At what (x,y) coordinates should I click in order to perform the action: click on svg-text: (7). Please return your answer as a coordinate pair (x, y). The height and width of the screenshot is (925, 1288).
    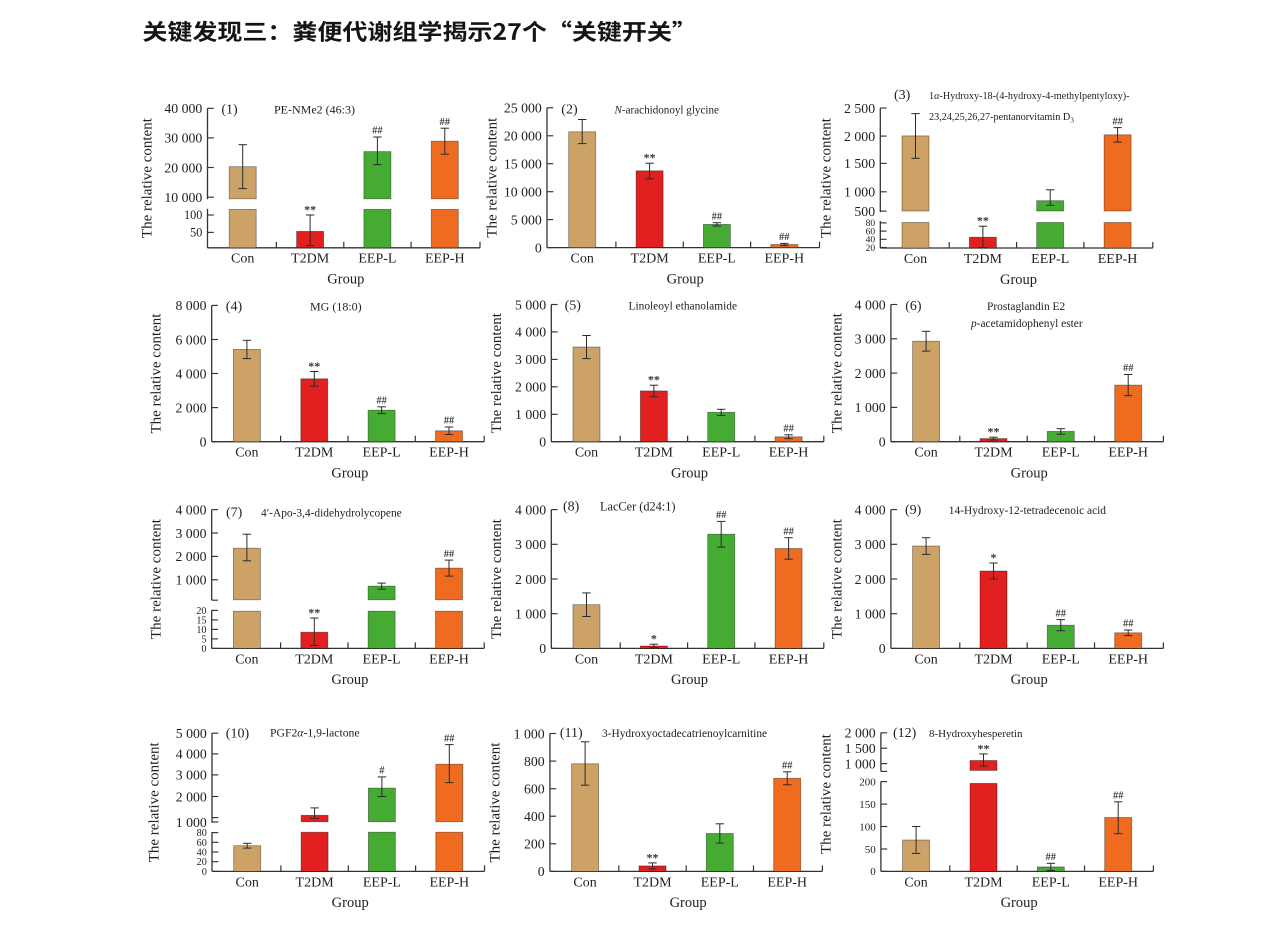
    Looking at the image, I should click on (234, 513).